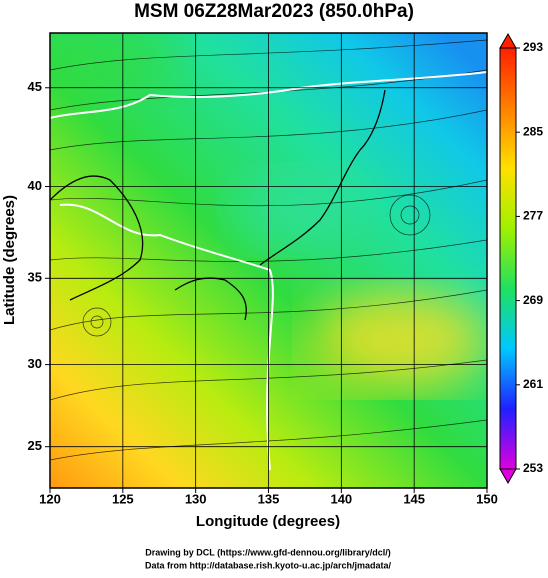 The width and height of the screenshot is (548, 578). Describe the element at coordinates (508, 476) in the screenshot. I see `colorbar-extend-bottom` at that location.